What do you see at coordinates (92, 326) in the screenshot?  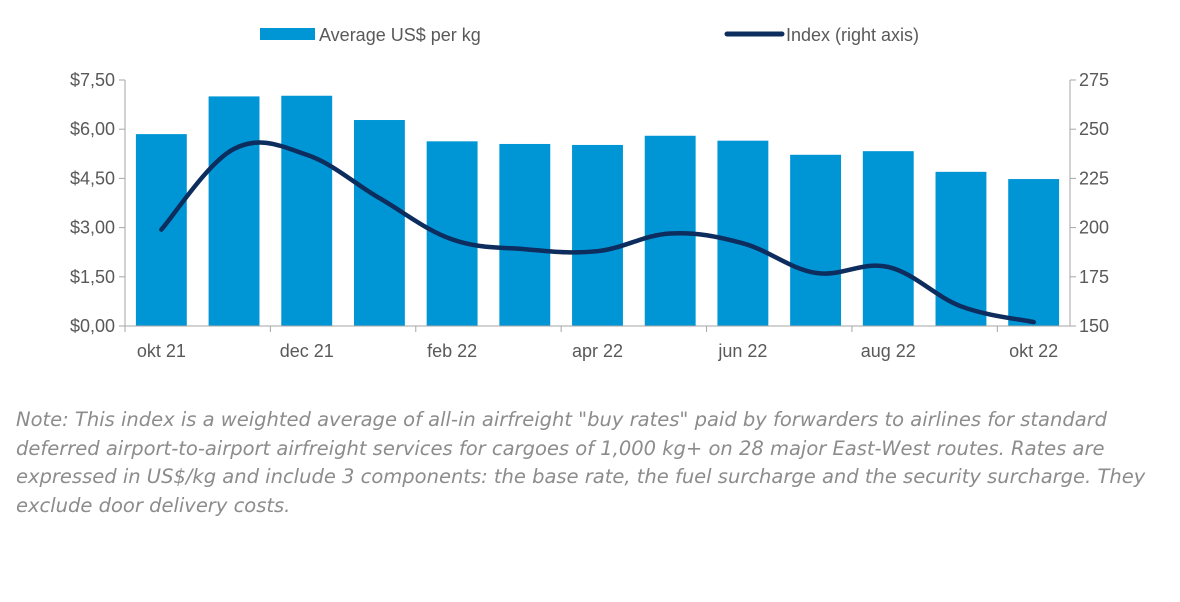 I see `y-left-tick-label: $0,00` at bounding box center [92, 326].